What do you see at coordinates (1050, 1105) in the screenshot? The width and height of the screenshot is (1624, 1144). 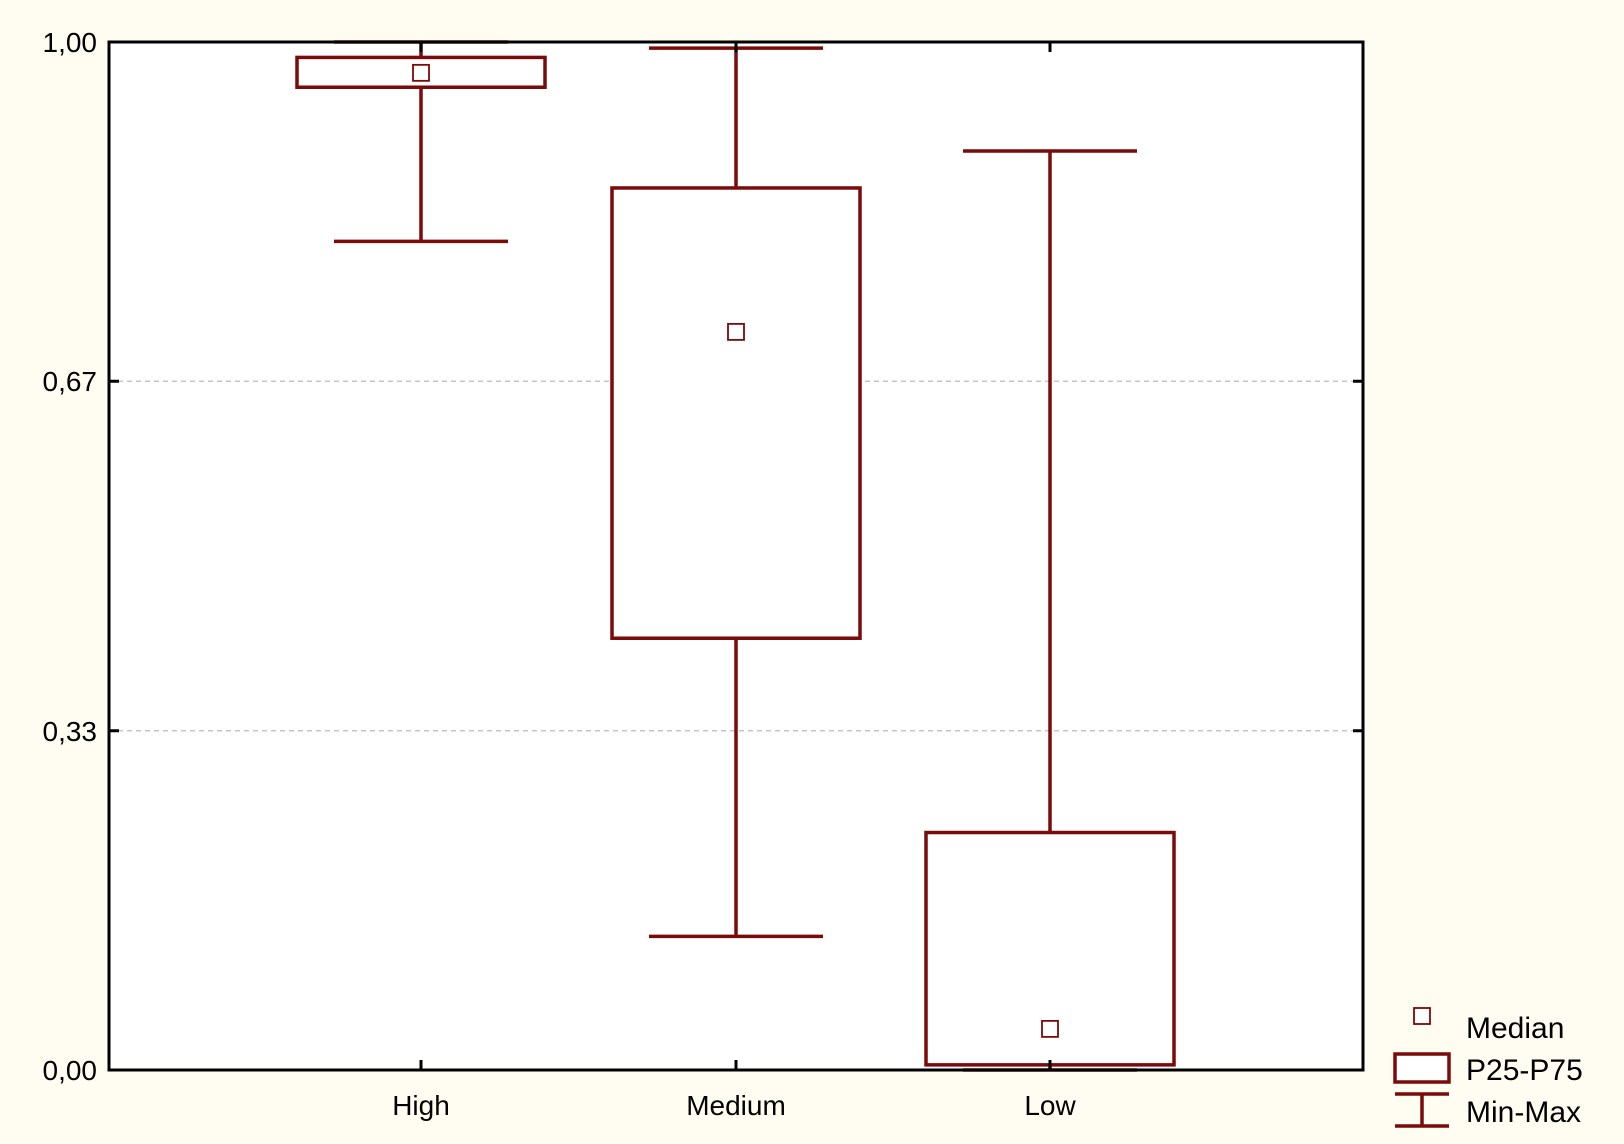 I see `x-tick-label: Low` at bounding box center [1050, 1105].